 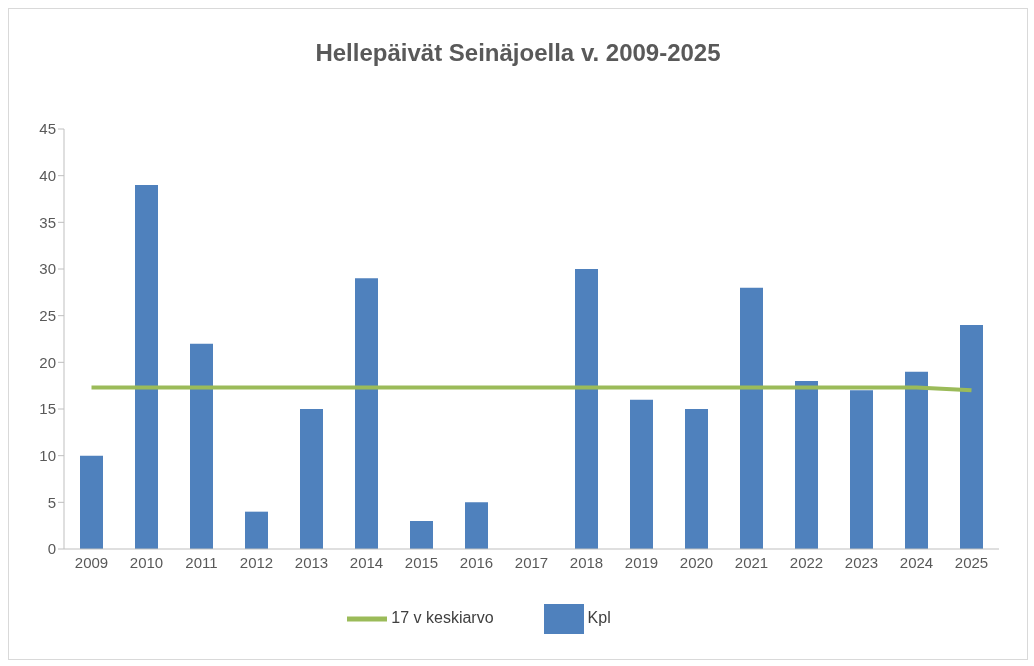 What do you see at coordinates (146, 562) in the screenshot?
I see `x-tick-label: 2010` at bounding box center [146, 562].